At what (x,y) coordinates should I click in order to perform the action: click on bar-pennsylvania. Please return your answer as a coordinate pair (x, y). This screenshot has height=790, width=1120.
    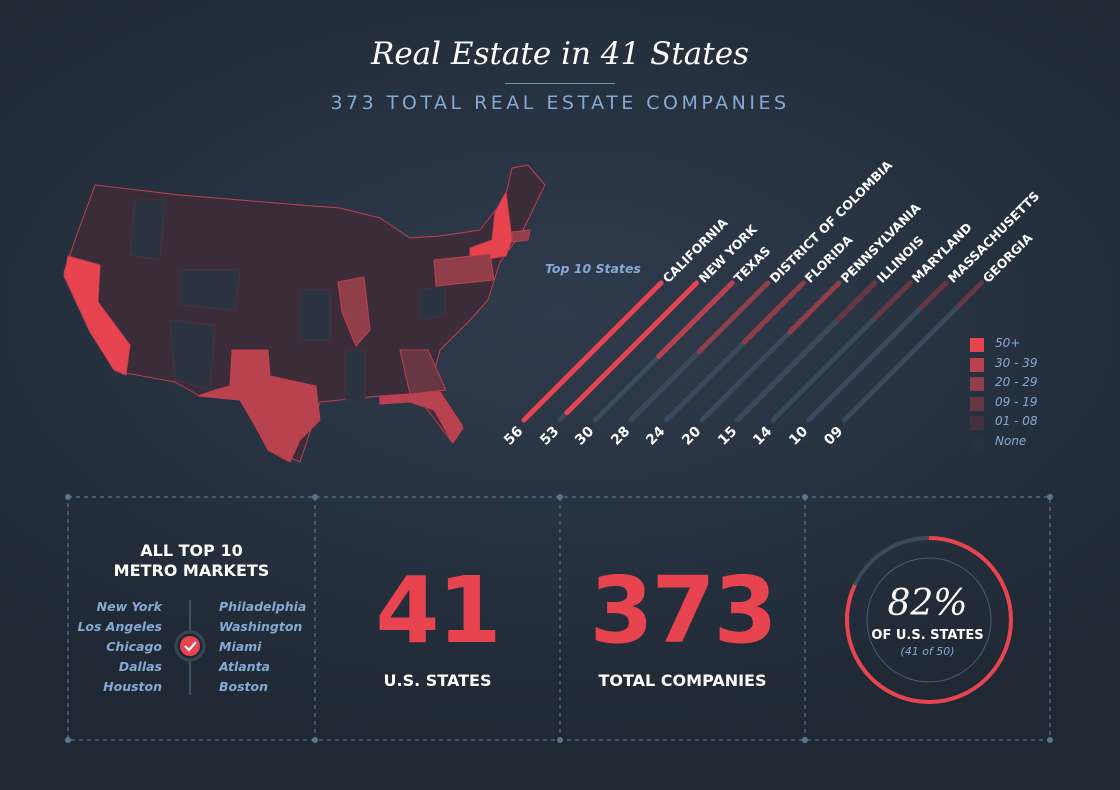
    Looking at the image, I should click on (814, 307).